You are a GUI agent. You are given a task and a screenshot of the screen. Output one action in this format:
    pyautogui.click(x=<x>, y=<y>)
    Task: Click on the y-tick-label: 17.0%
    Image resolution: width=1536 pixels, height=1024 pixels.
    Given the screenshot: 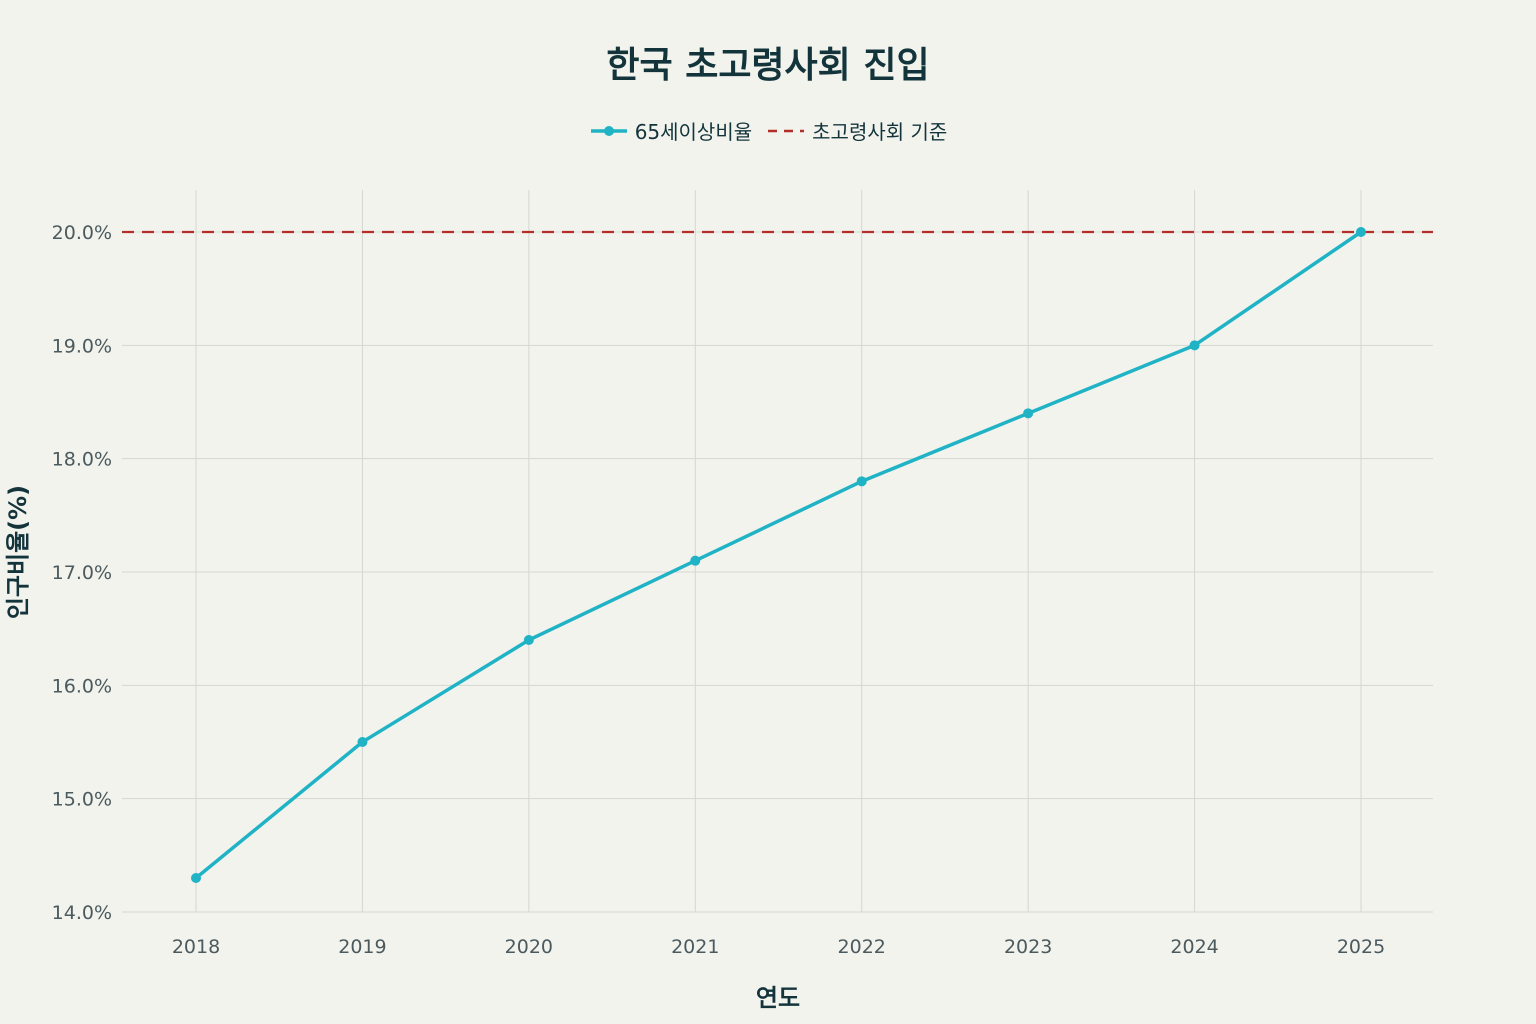 What is the action you would take?
    pyautogui.click(x=82, y=573)
    